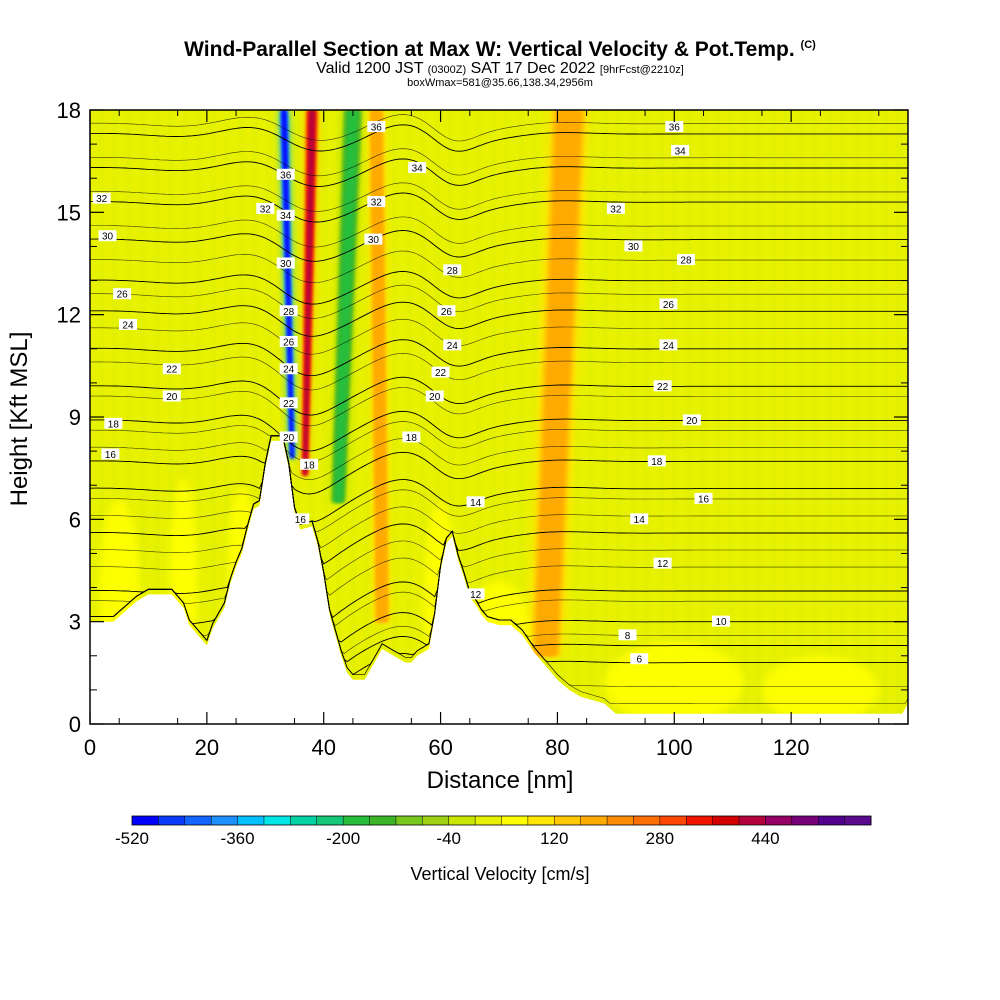 The height and width of the screenshot is (1000, 1000). I want to click on isentrope-label: 30, so click(633, 246).